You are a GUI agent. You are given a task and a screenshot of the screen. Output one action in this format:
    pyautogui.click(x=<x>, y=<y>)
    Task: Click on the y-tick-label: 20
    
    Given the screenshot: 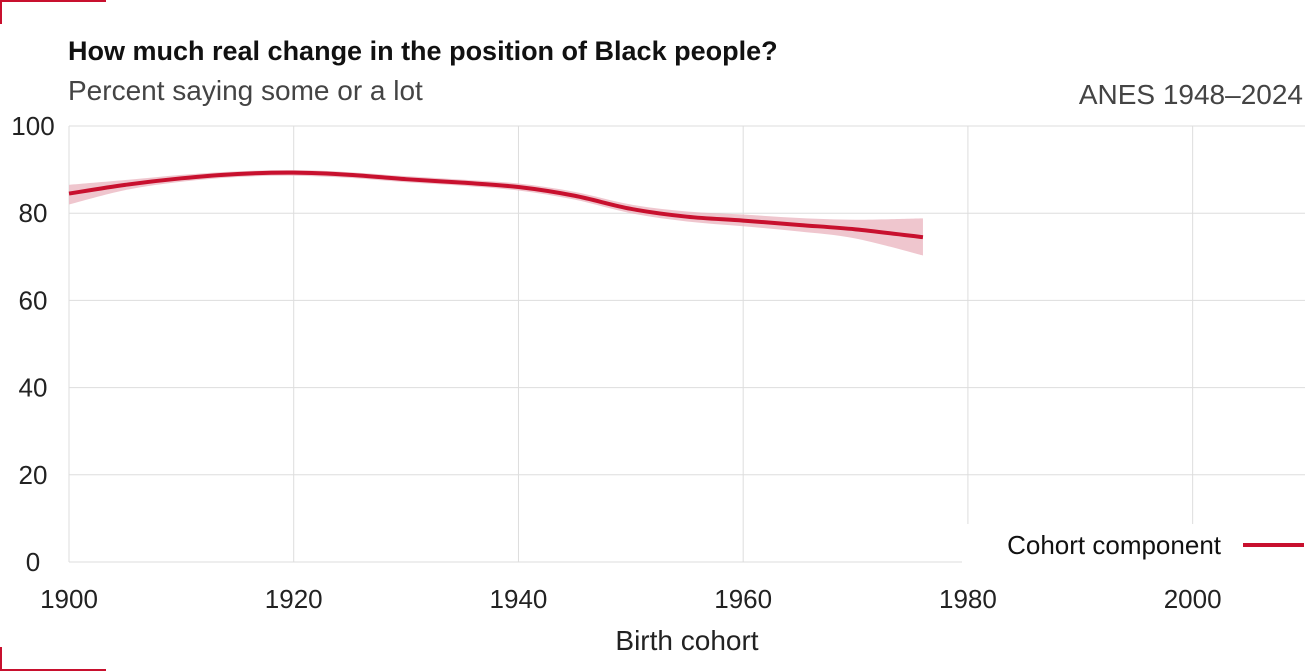 What is the action you would take?
    pyautogui.click(x=33, y=475)
    